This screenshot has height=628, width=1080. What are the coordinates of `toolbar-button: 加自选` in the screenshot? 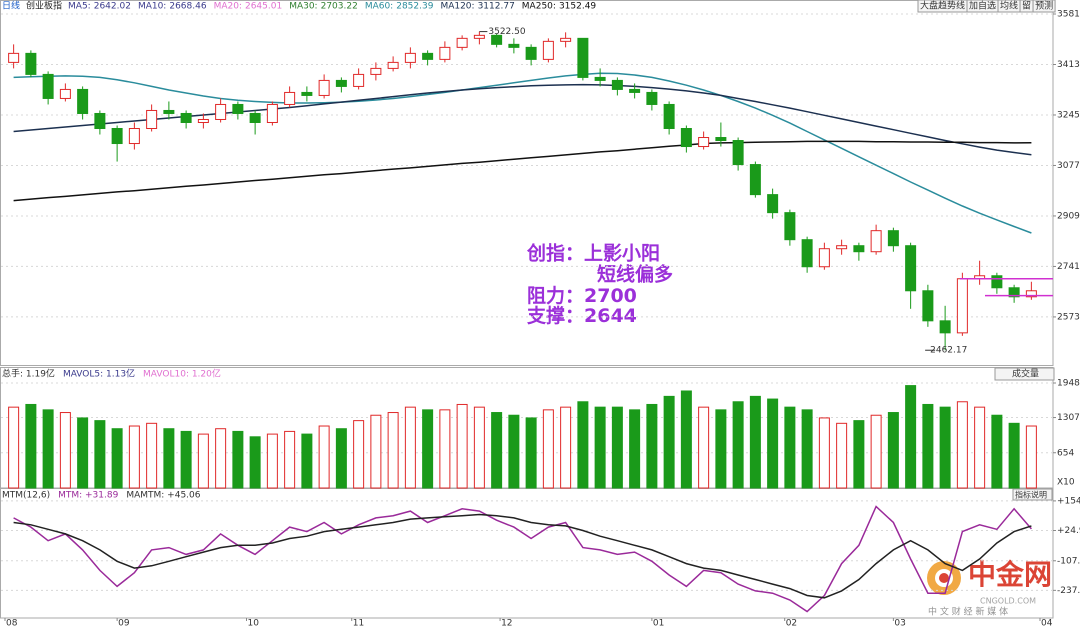 It's located at (982, 6).